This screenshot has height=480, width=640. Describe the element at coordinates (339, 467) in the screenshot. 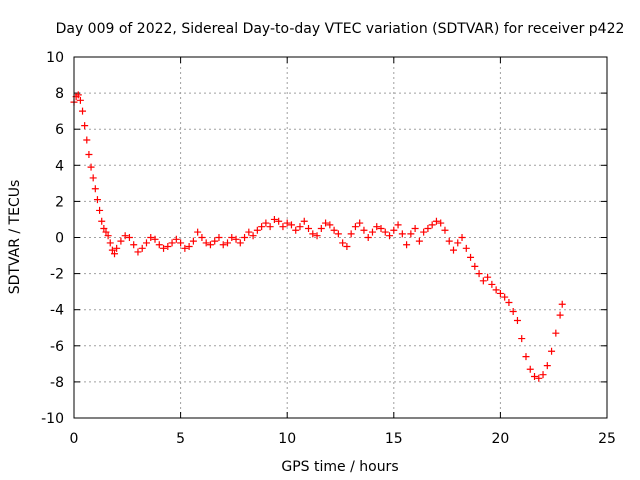

I see `x-axis-label: GPS time / hours` at that location.